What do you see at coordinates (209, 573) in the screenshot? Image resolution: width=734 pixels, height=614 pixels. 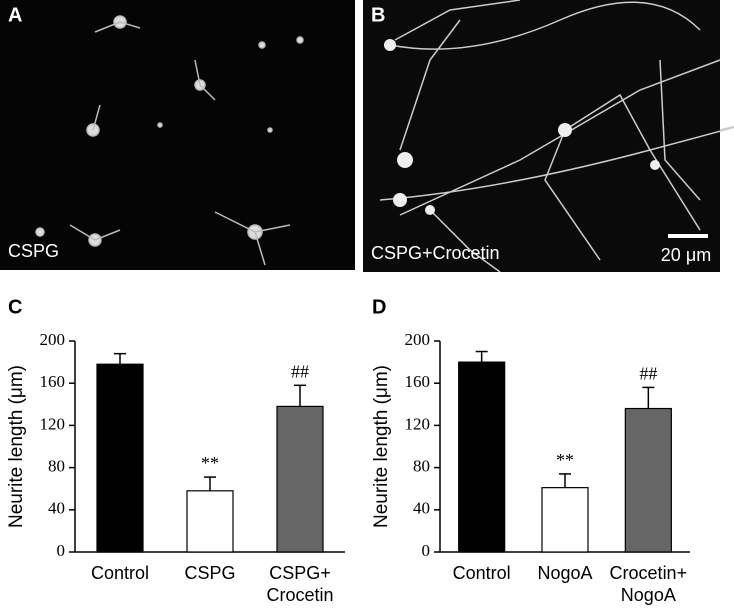 I see `x-tick-label: CSPG` at bounding box center [209, 573].